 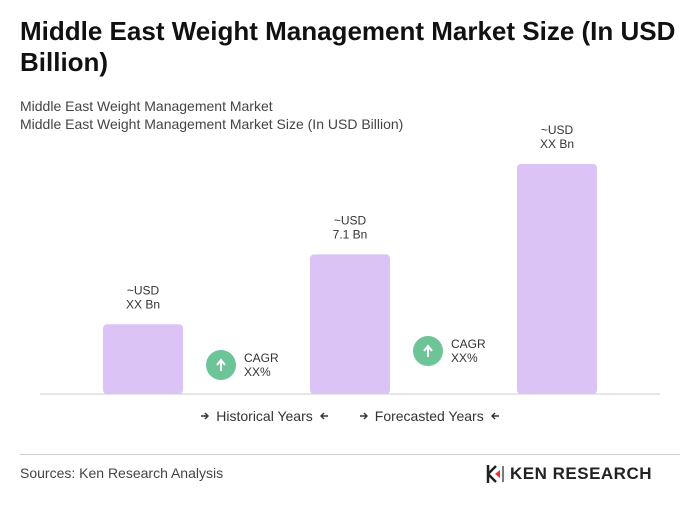 I want to click on legend-item: Historical Years, so click(x=264, y=416).